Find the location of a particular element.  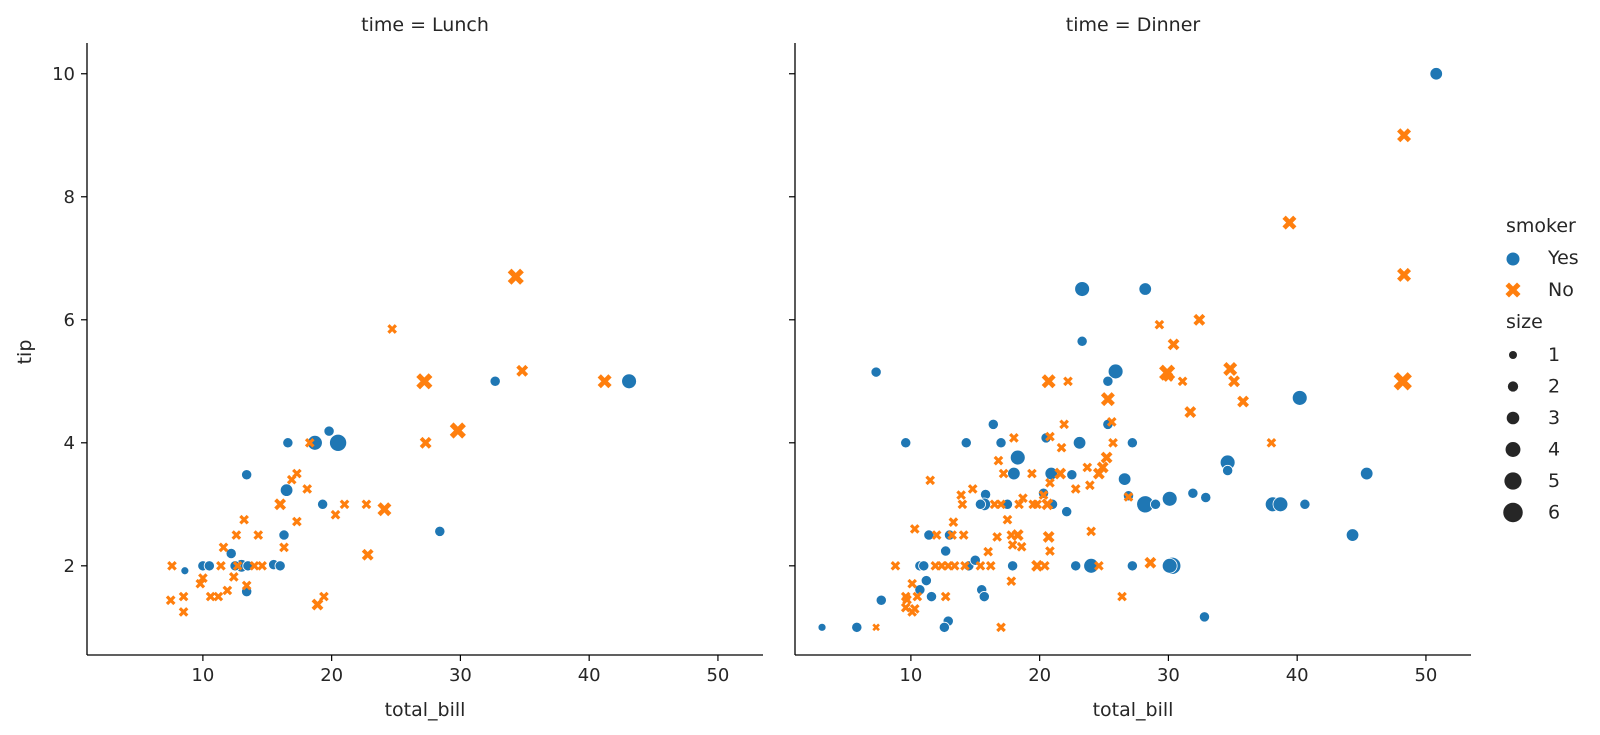

legend-size-label: 2 is located at coordinates (1554, 387).